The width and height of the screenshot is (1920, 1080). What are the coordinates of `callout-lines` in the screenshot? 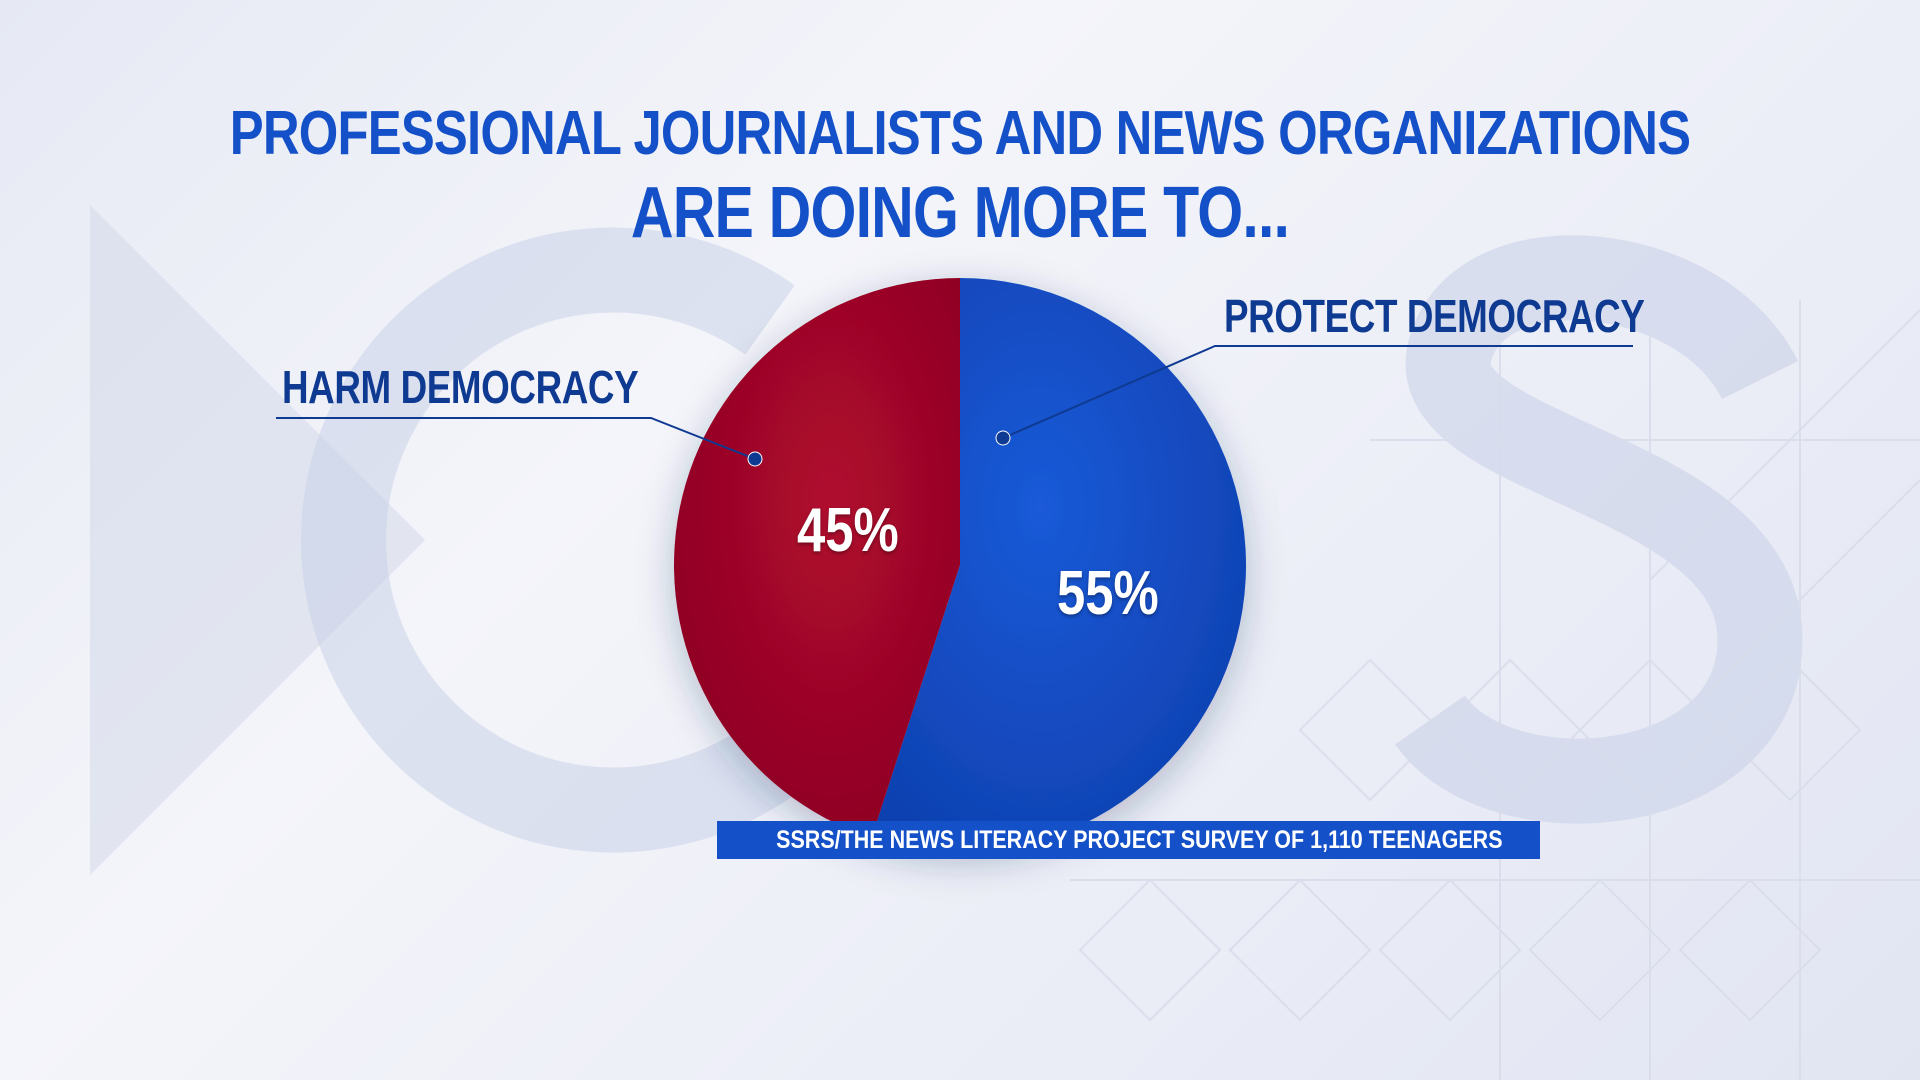 It's located at (954, 406).